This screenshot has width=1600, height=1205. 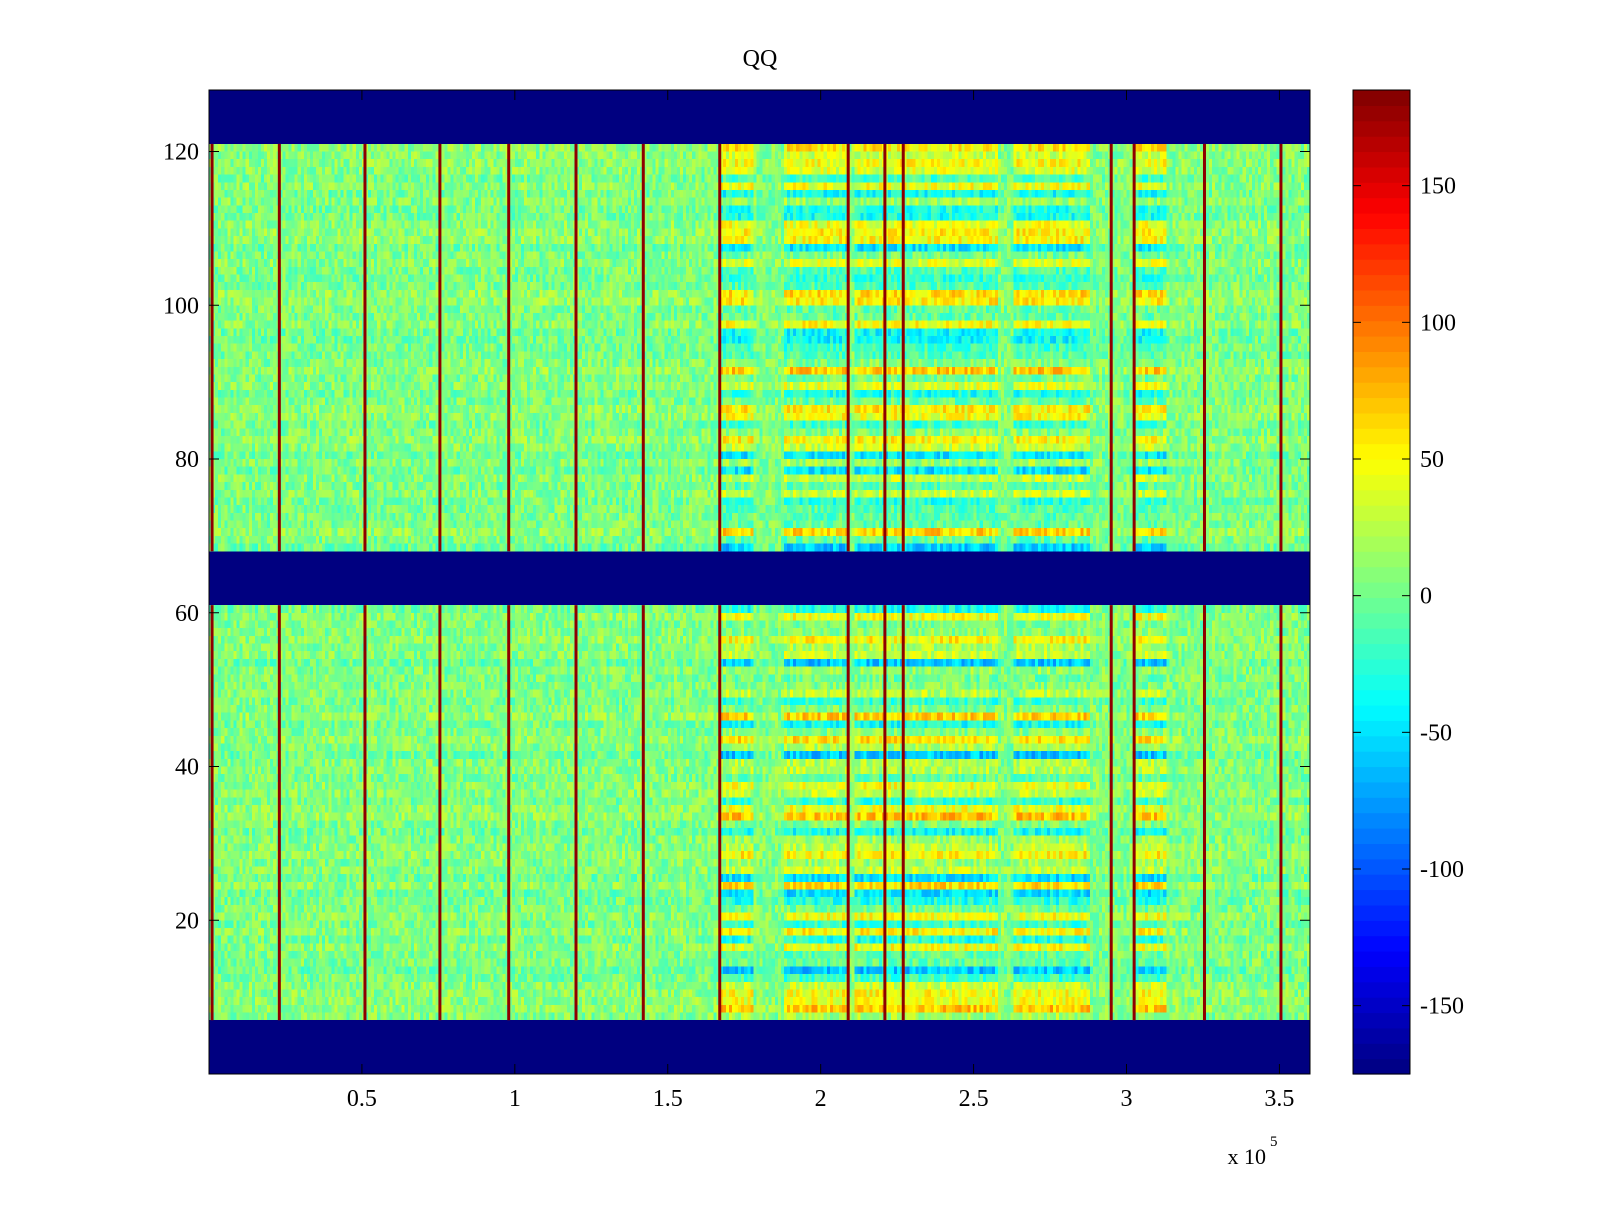 I want to click on y-tick-label-3: 80, so click(x=187, y=460).